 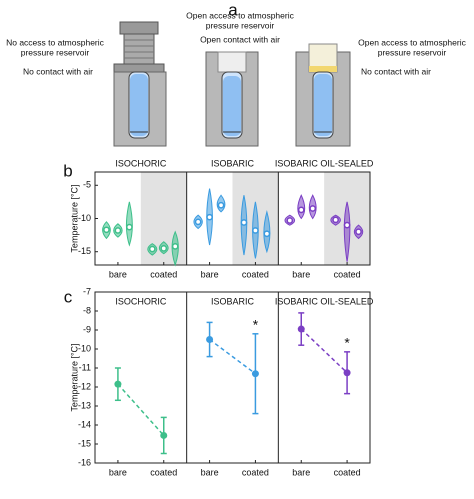 What do you see at coordinates (87, 185) in the screenshot?
I see `y-tick-label: -5` at bounding box center [87, 185].